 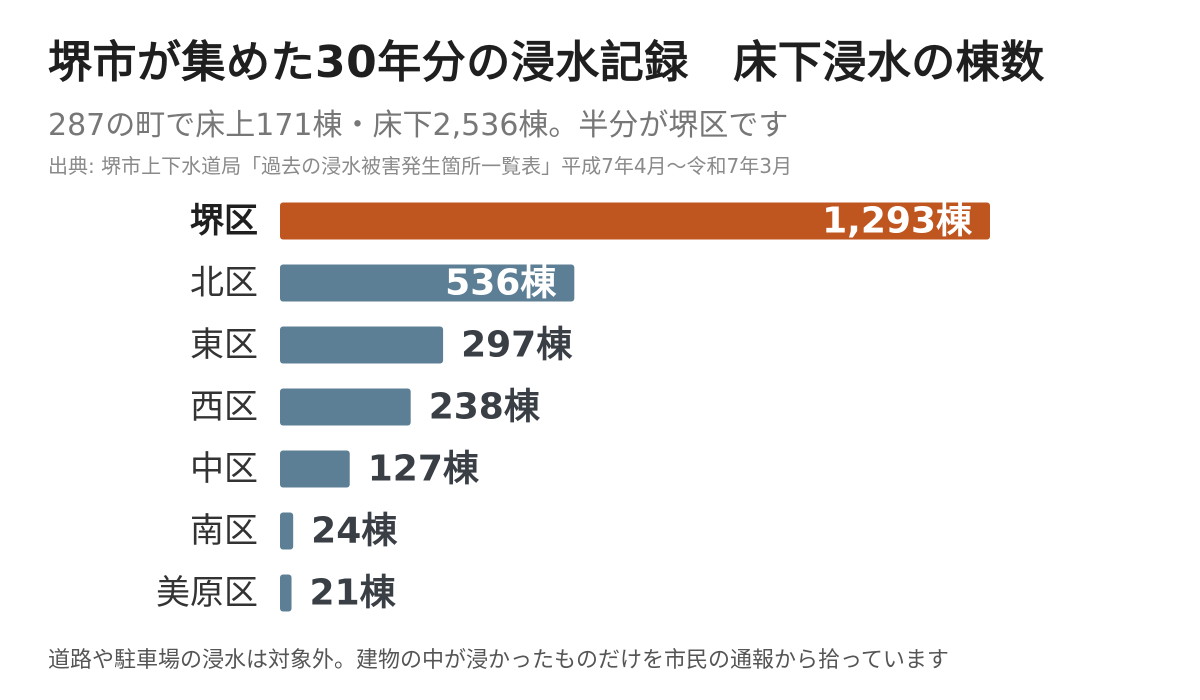 What do you see at coordinates (224, 407) in the screenshot?
I see `category-label: 西区` at bounding box center [224, 407].